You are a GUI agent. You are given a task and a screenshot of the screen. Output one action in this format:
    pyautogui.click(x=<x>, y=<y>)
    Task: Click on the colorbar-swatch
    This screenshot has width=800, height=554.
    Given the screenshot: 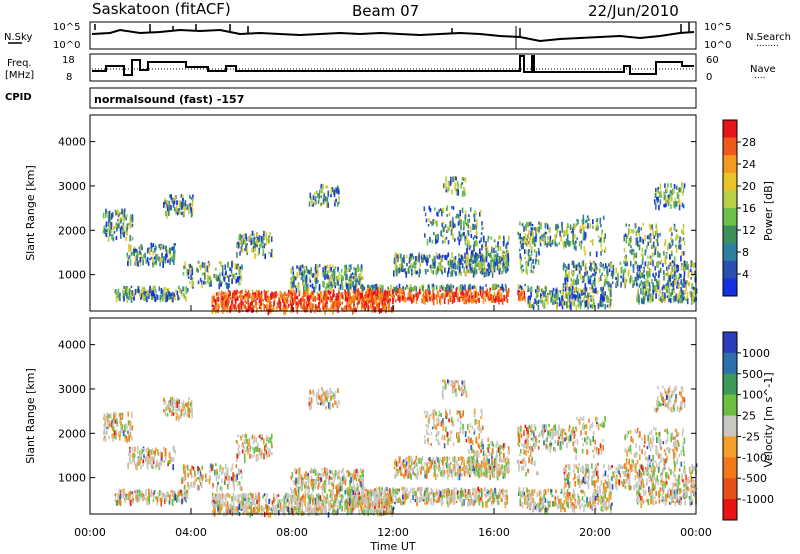 What is the action you would take?
    pyautogui.click(x=730, y=181)
    